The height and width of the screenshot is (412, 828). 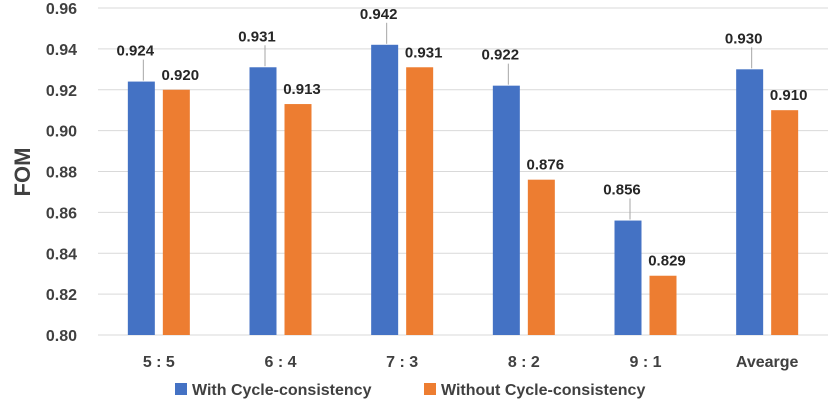 I want to click on data-label: 0.913, so click(x=302, y=89).